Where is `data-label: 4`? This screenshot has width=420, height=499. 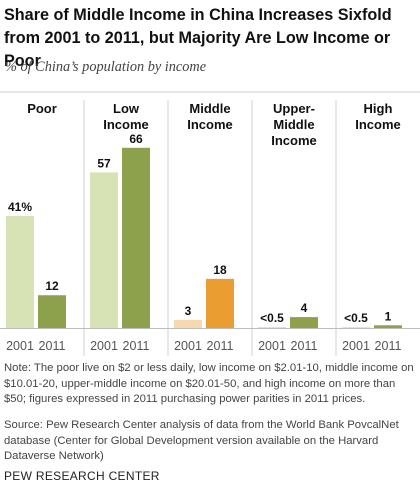
data-label: 4 is located at coordinates (304, 308).